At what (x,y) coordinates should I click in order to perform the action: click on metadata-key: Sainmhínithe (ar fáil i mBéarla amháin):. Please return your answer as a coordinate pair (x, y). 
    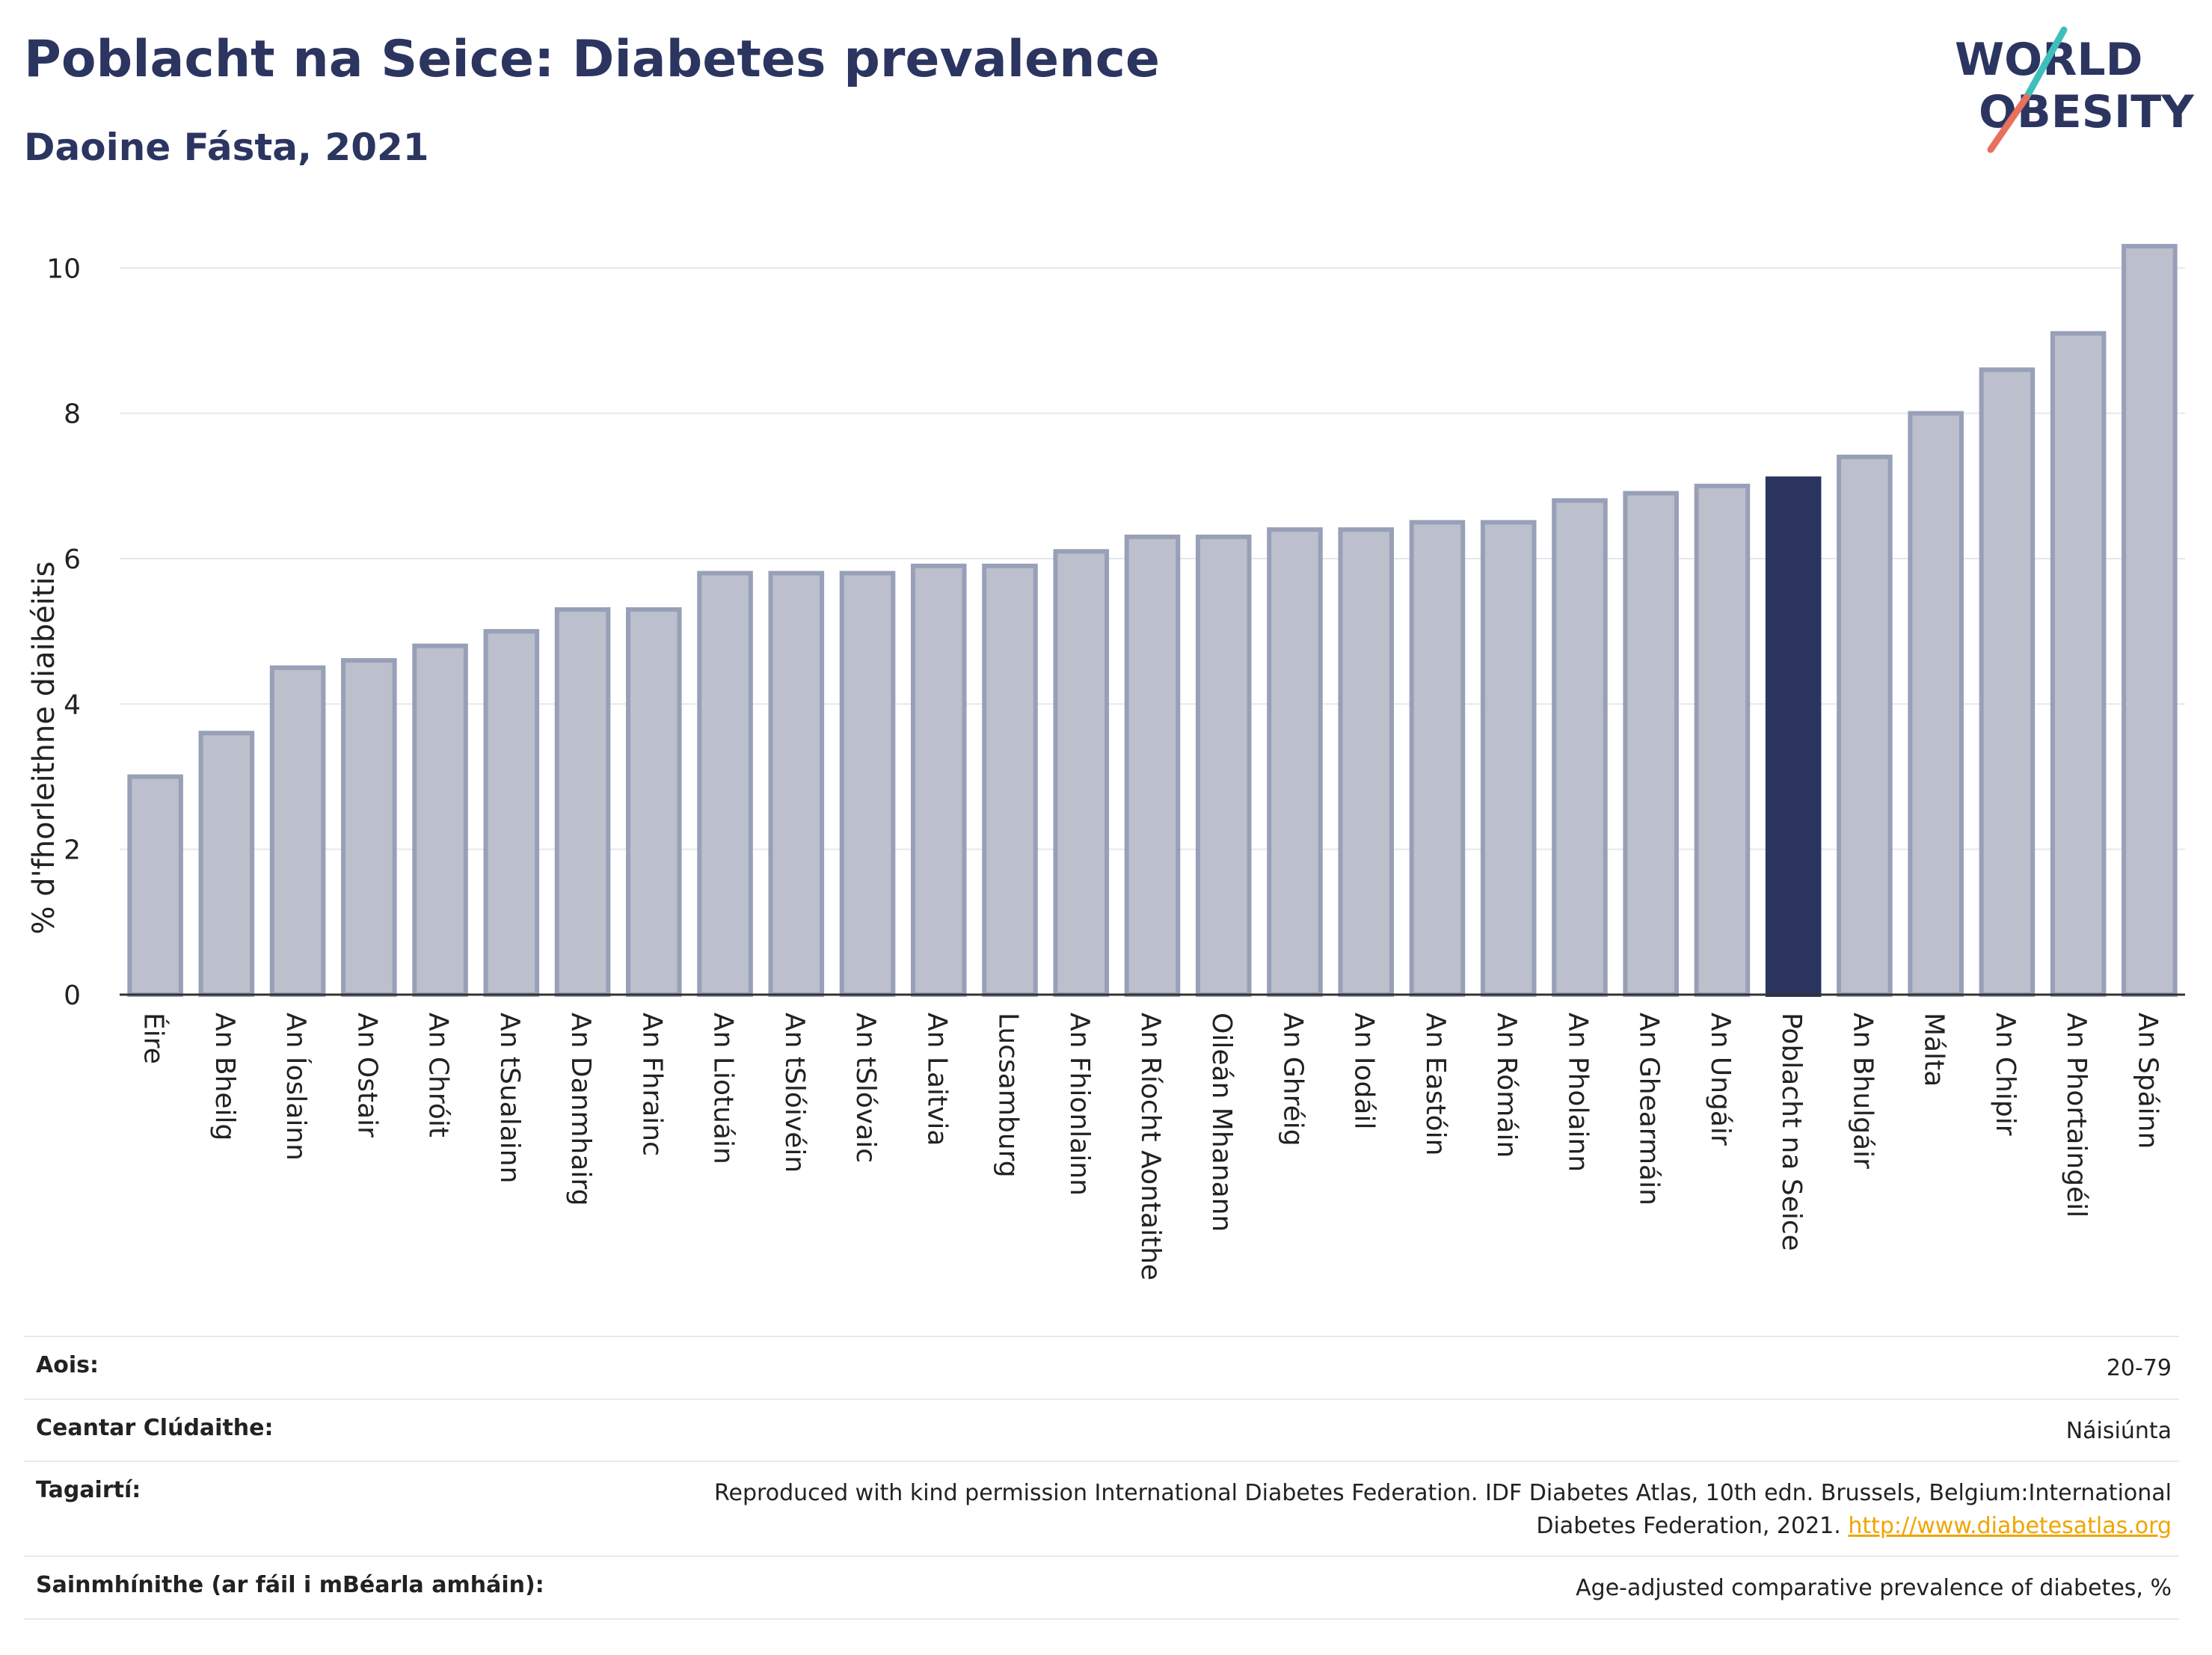
    Looking at the image, I should click on (290, 1585).